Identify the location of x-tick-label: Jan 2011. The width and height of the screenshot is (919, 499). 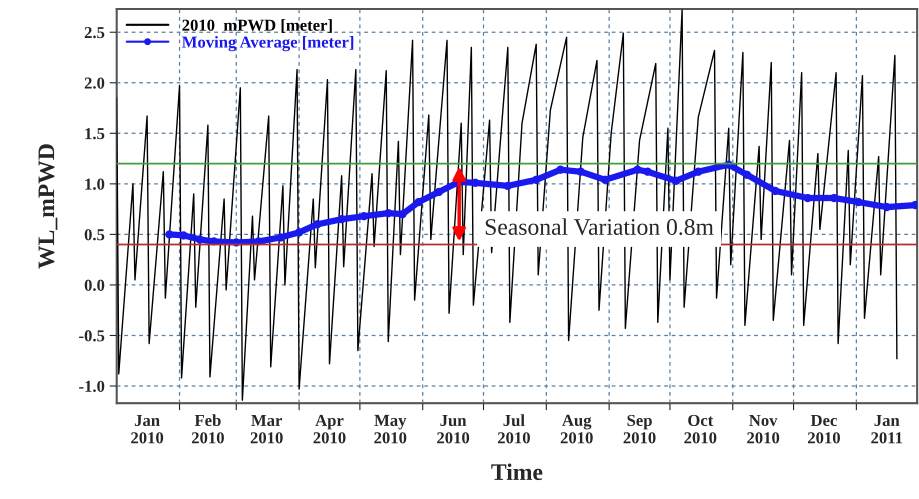
(886, 429).